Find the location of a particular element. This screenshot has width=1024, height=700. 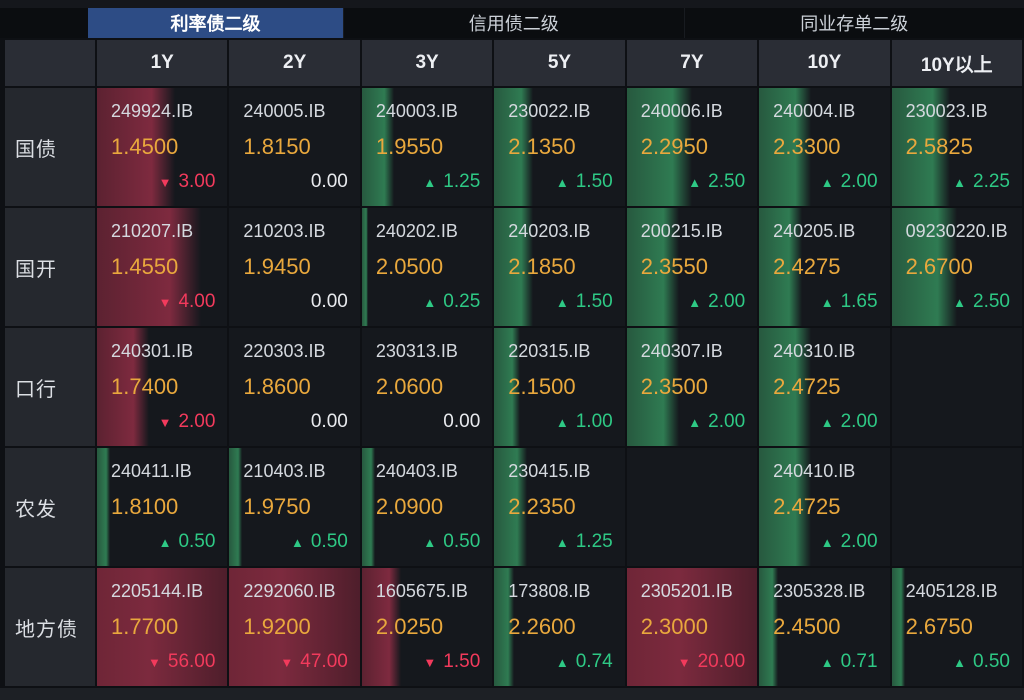

bond-cell-content: 210203.IB 1.9450 0.00 is located at coordinates (294, 267).